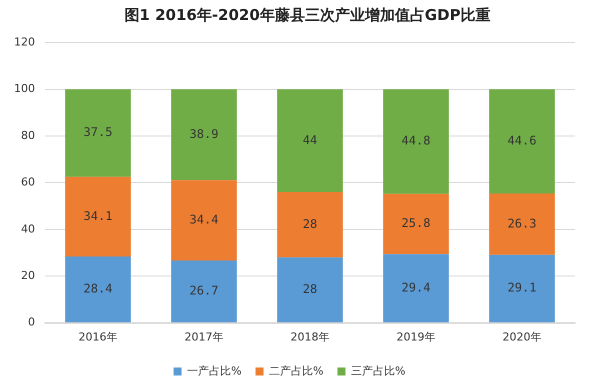 This screenshot has width=595, height=387. I want to click on legend-label: 一产占比%, so click(214, 371).